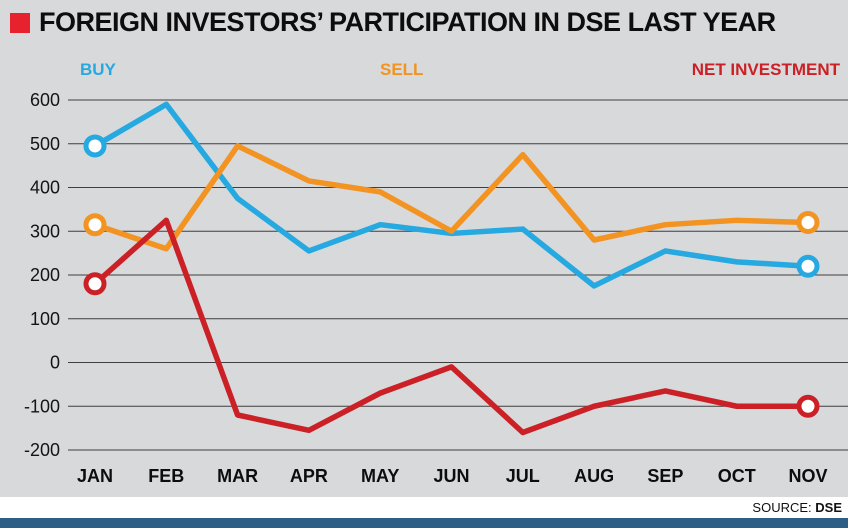  I want to click on y-tick-label: 500, so click(45, 144).